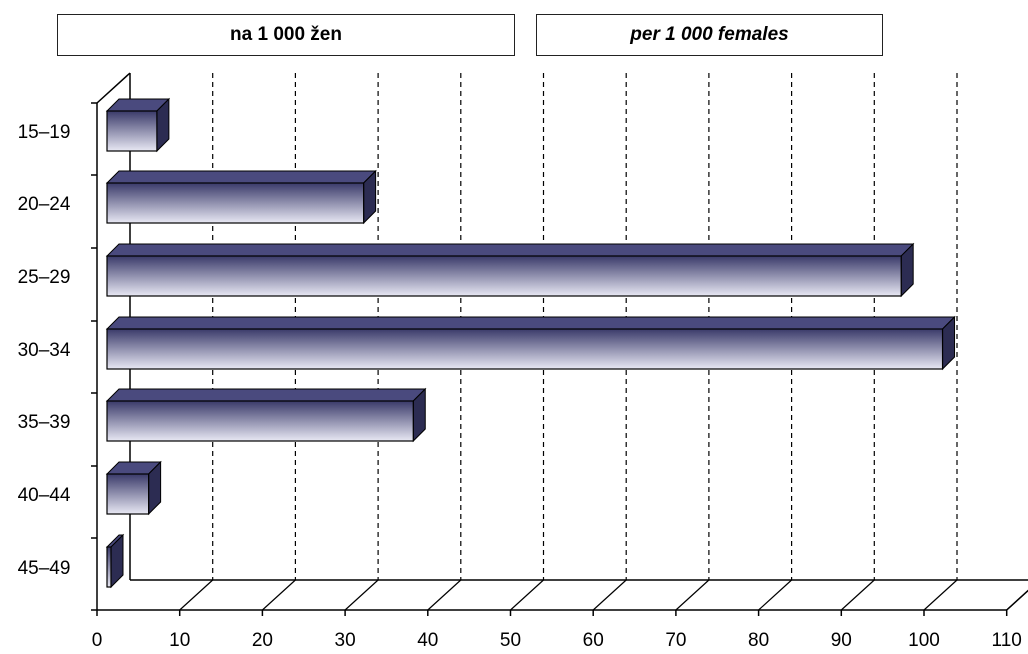 This screenshot has height=654, width=1028. I want to click on legend-label-english: per 1 000 females, so click(709, 34).